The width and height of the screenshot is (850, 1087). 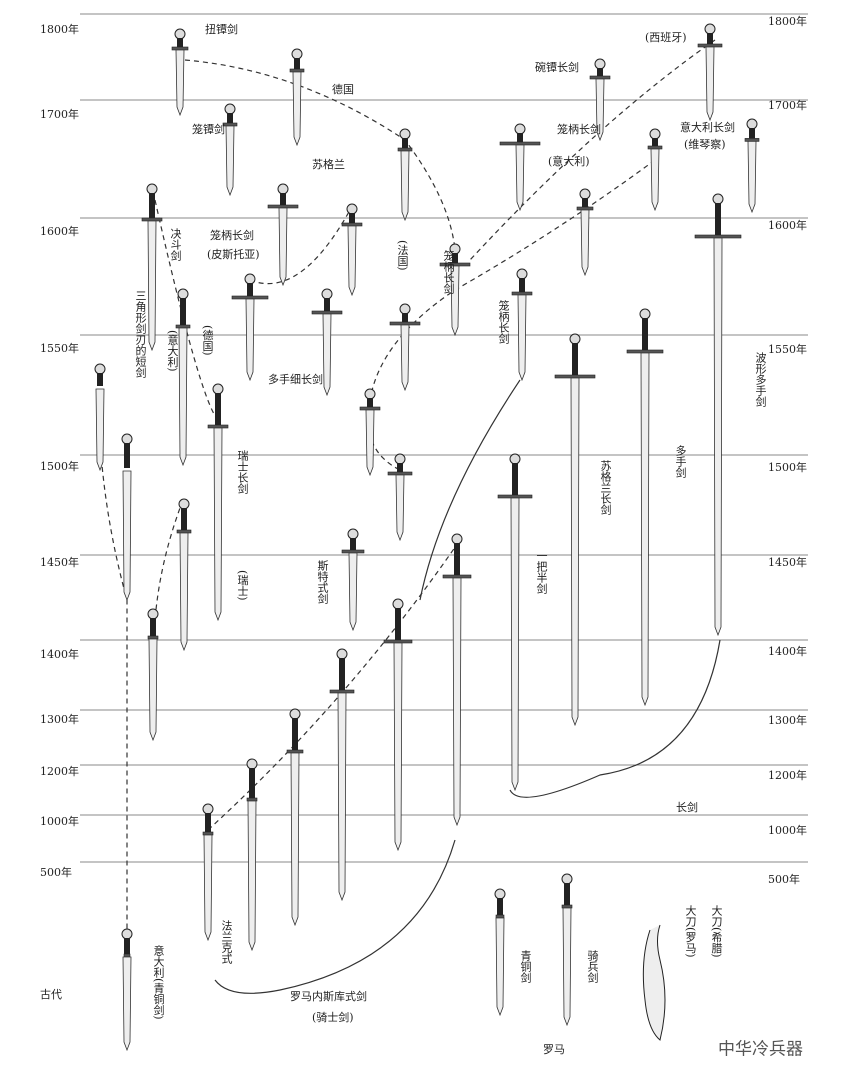 What do you see at coordinates (402, 255) in the screenshot?
I see `sword-label: (法国)` at bounding box center [402, 255].